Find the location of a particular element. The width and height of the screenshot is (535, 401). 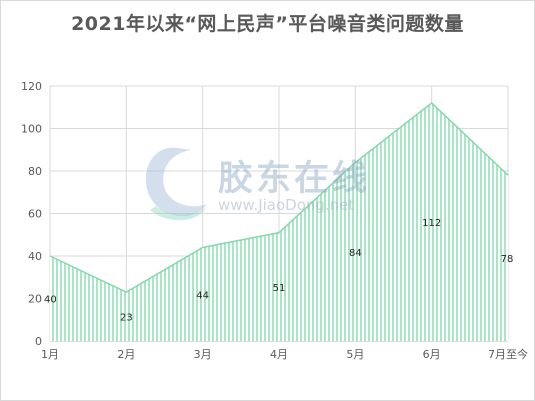

x-tick-label-4: 5月 is located at coordinates (355, 354).